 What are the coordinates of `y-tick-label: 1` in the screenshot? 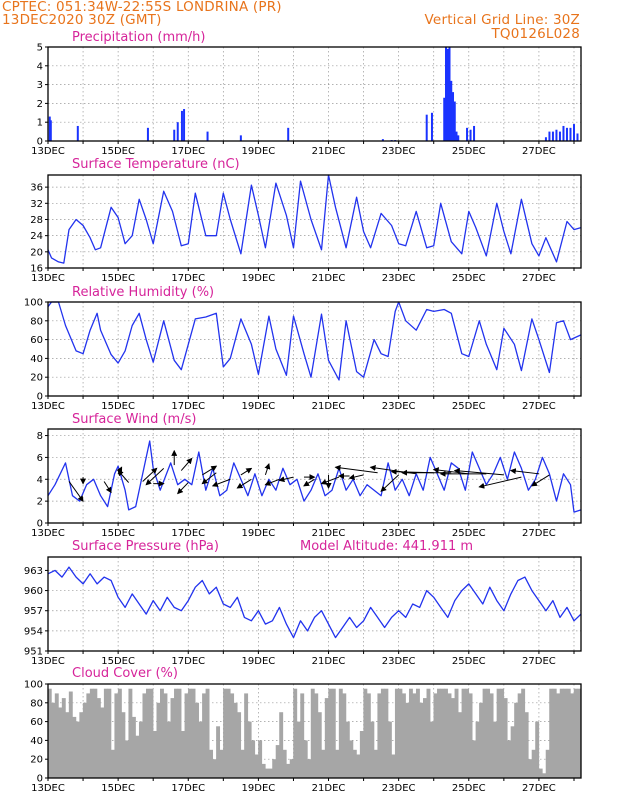 It's located at (40, 123).